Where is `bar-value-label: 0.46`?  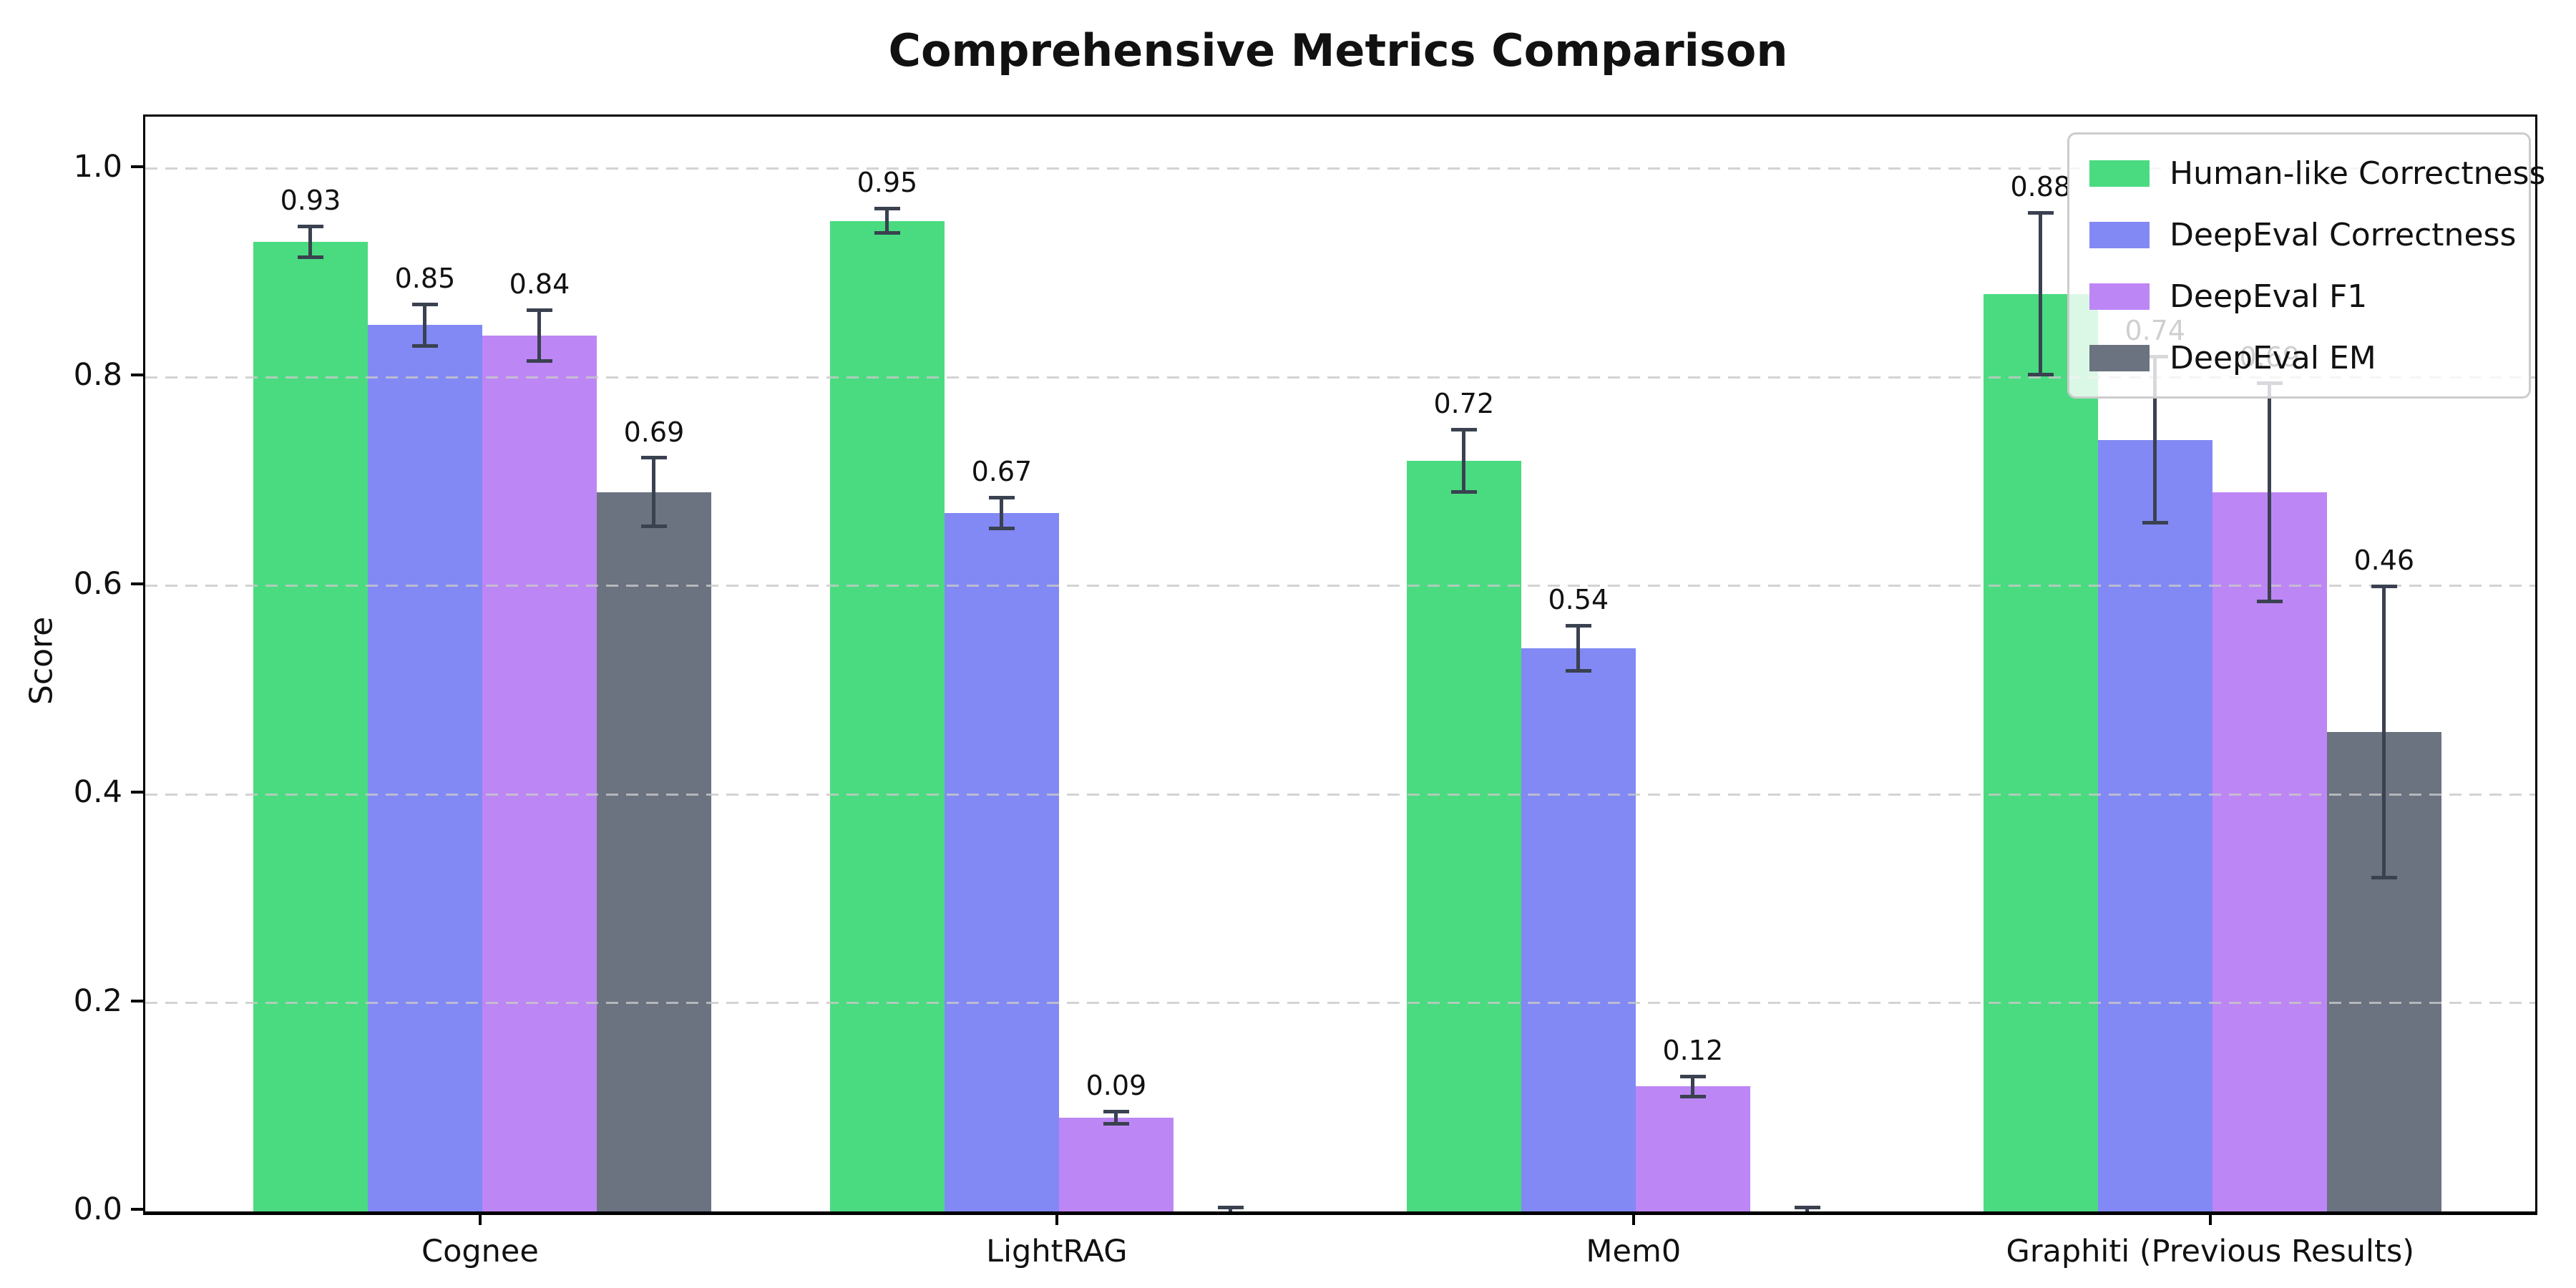
bar-value-label: 0.46 is located at coordinates (2384, 560).